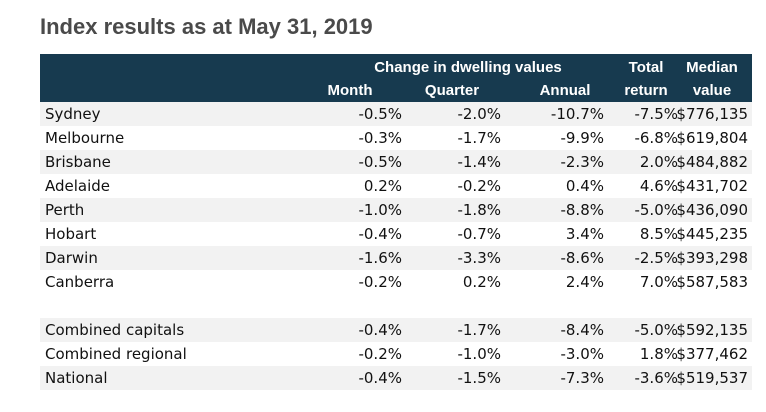 The image size is (766, 412). I want to click on header-annual: Annual, so click(565, 90).